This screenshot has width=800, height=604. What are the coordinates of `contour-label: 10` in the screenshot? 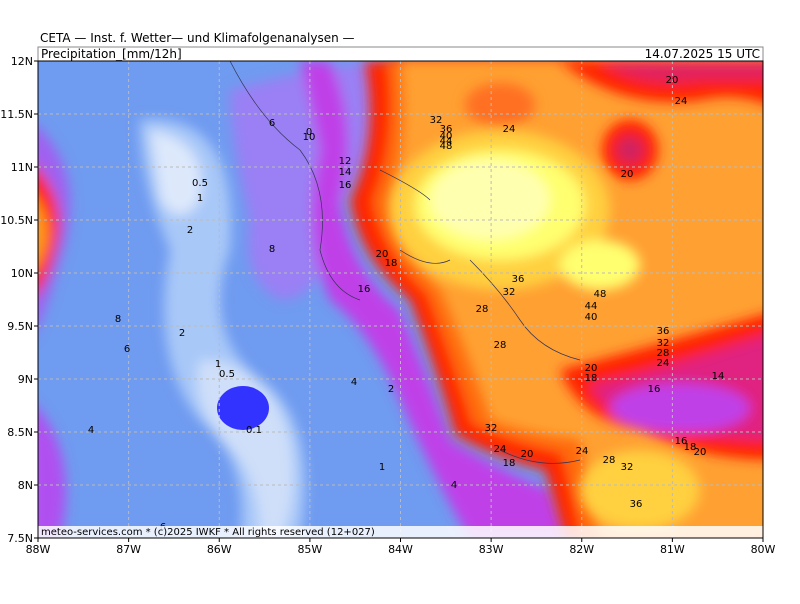 It's located at (309, 137).